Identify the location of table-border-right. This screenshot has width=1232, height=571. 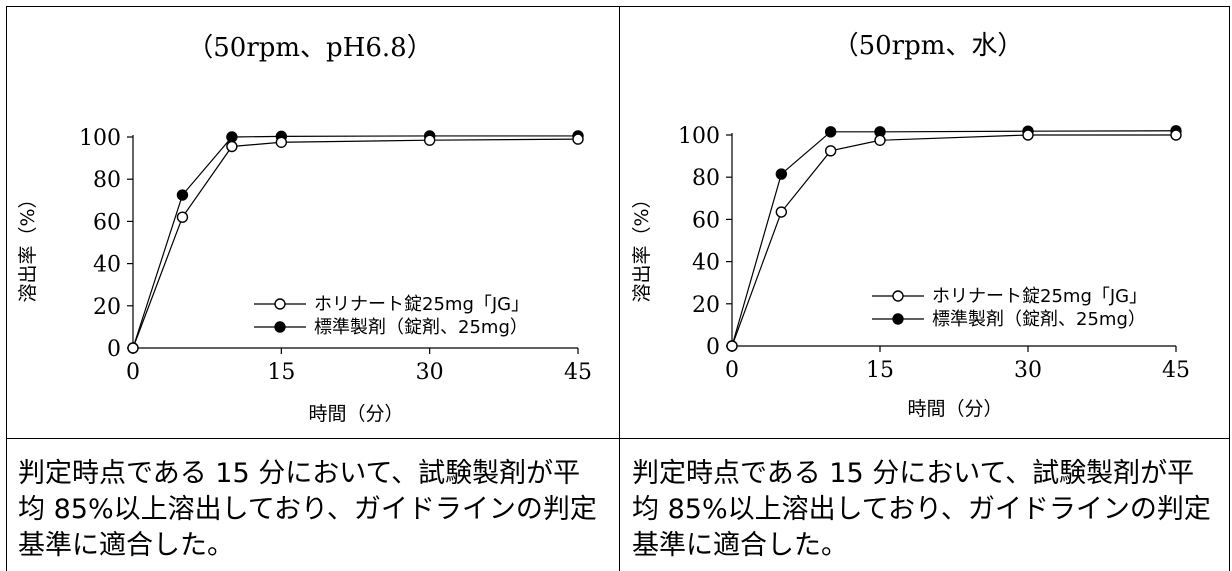
(1229, 288).